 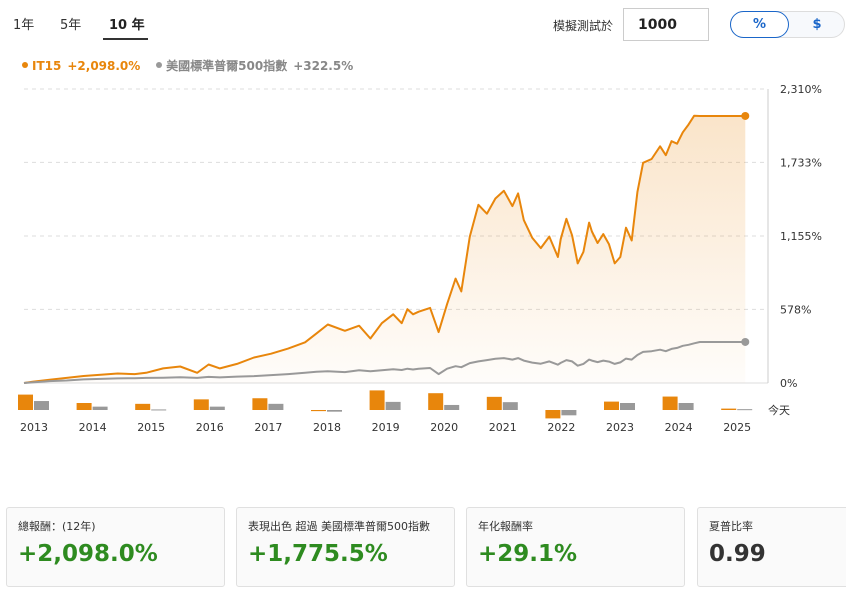 I want to click on legend-item-sp500: 美國標準普爾500指數 +322.5%, so click(x=254, y=65).